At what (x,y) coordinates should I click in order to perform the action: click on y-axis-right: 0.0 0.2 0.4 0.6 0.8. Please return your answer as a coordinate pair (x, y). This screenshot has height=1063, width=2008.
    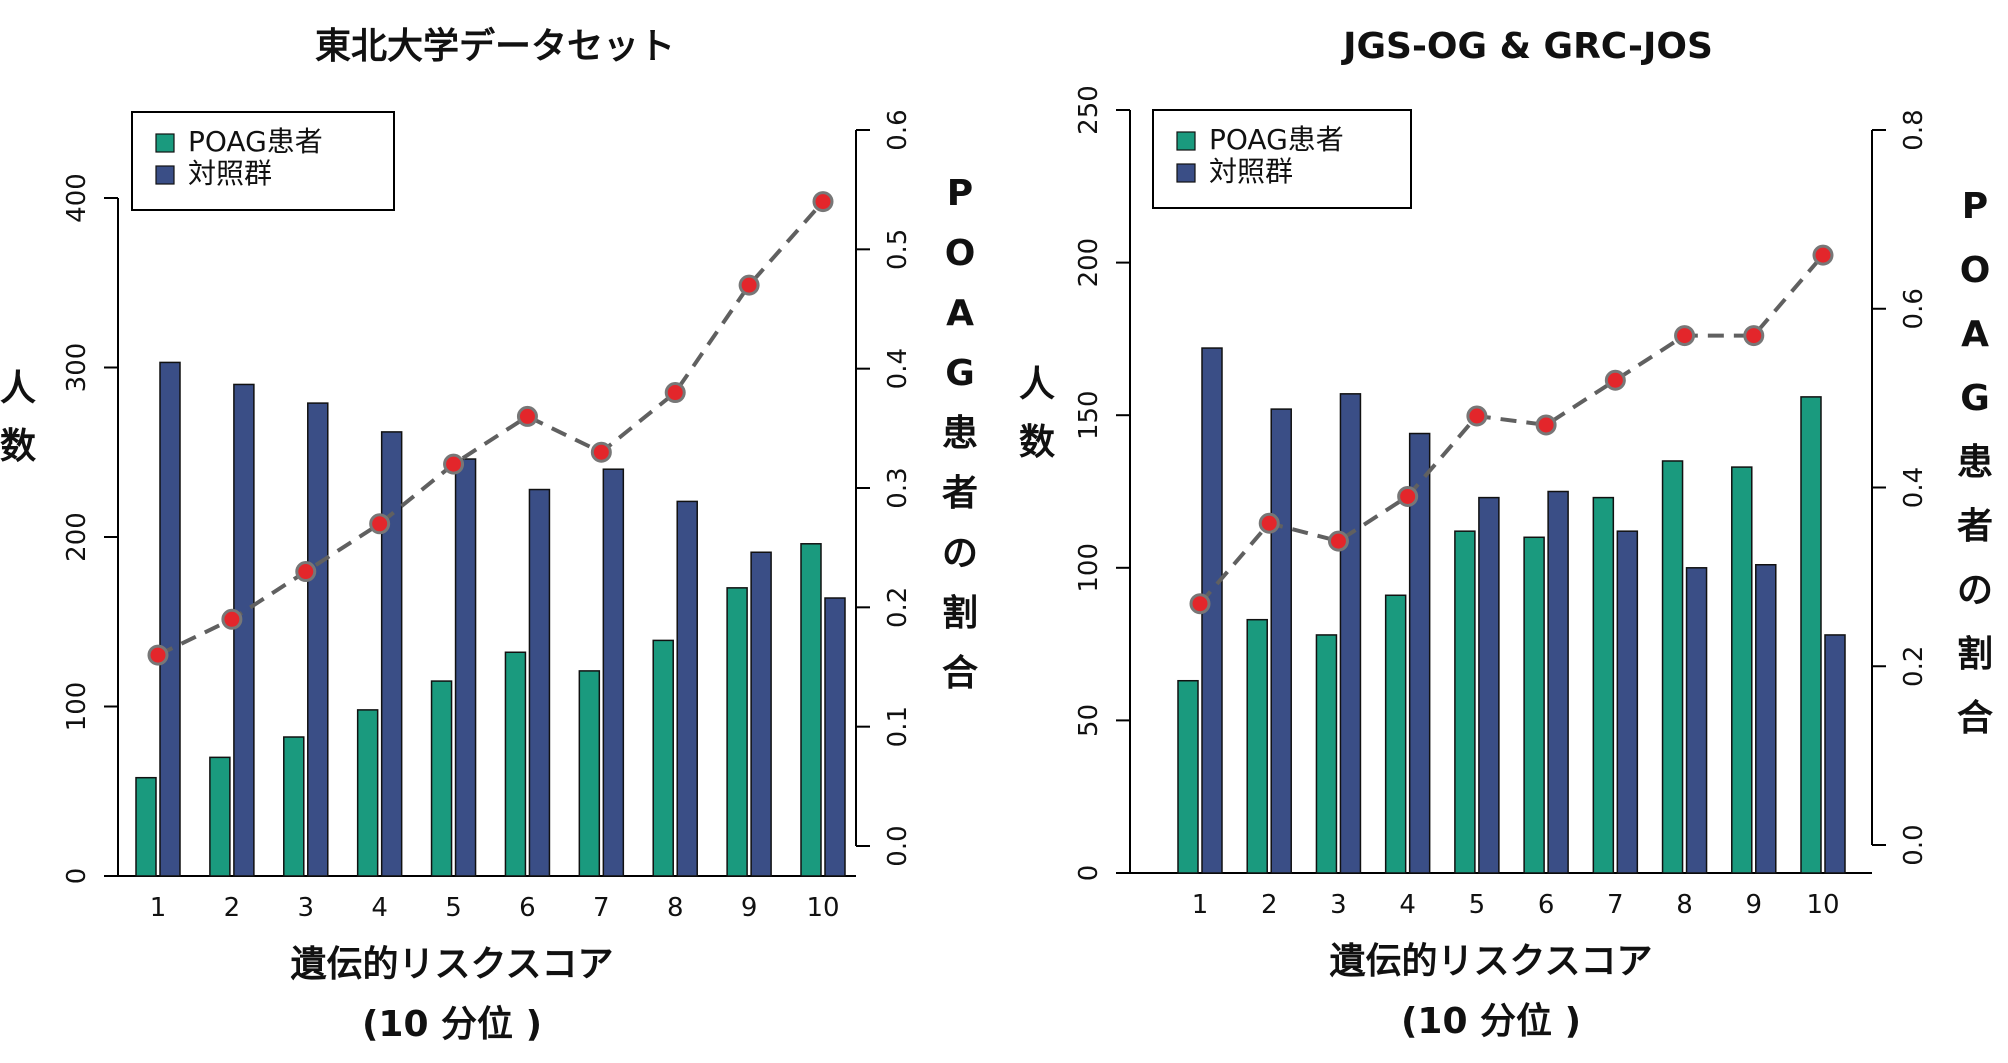
    Looking at the image, I should click on (1900, 487).